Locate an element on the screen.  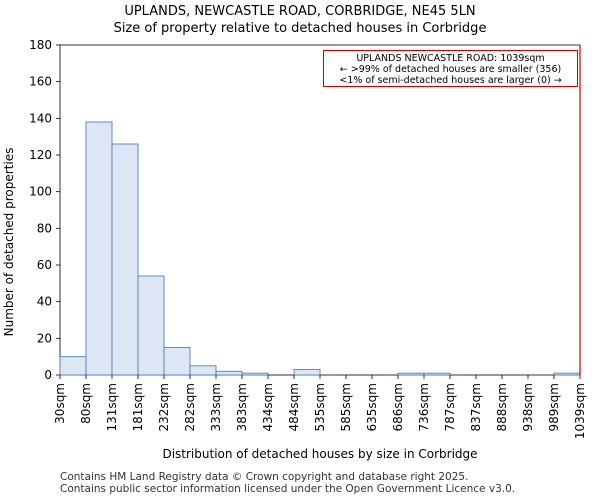
x-tick-label: 938sqm is located at coordinates (528, 407).